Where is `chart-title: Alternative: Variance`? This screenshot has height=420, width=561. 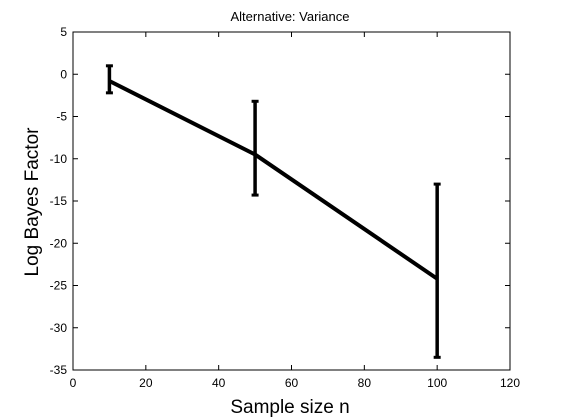
chart-title: Alternative: Variance is located at coordinates (290, 16).